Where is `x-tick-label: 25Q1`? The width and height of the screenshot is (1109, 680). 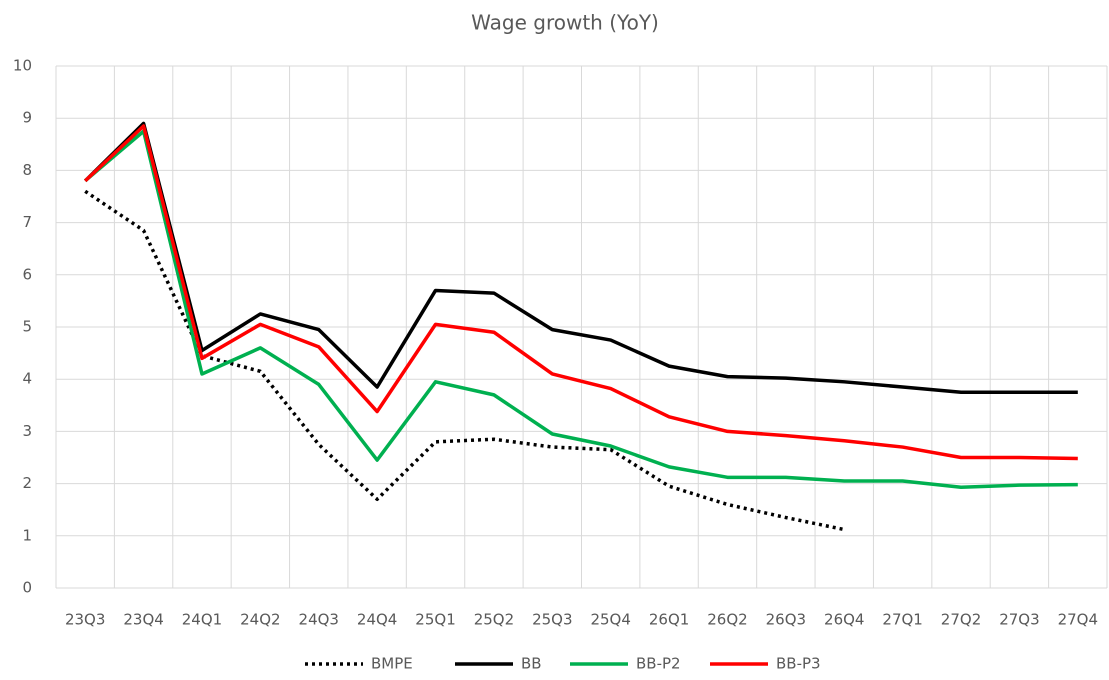
x-tick-label: 25Q1 is located at coordinates (435, 620).